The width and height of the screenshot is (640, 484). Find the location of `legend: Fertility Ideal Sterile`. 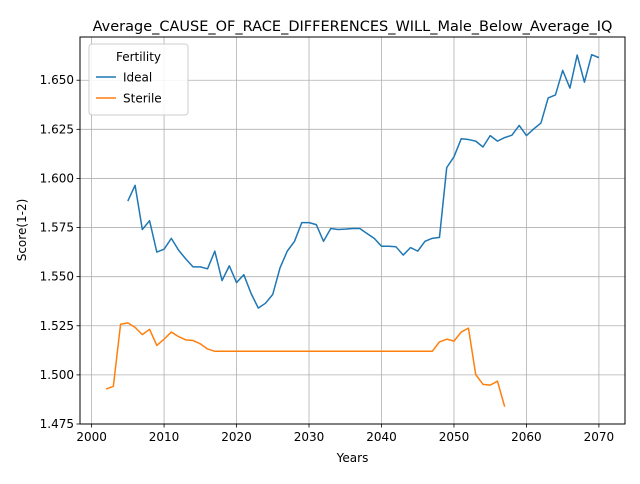

legend: Fertility Ideal Sterile is located at coordinates (138, 79).